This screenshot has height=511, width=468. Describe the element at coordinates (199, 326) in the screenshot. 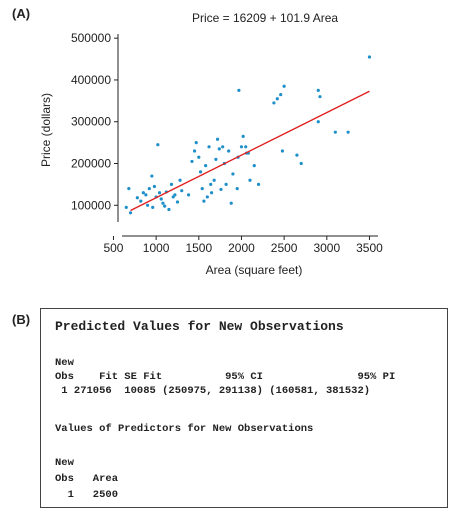

I see `output-heading: Predicted Values for New Observations` at that location.